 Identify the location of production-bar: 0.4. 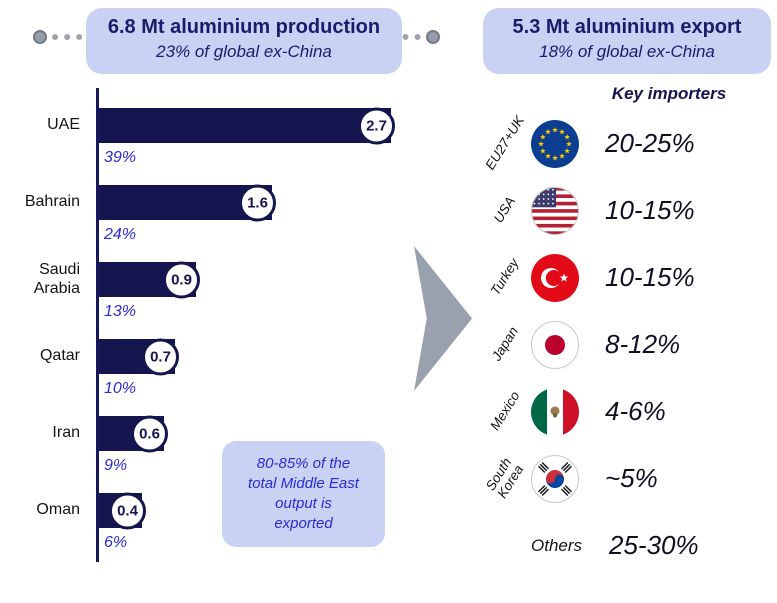
(122, 510).